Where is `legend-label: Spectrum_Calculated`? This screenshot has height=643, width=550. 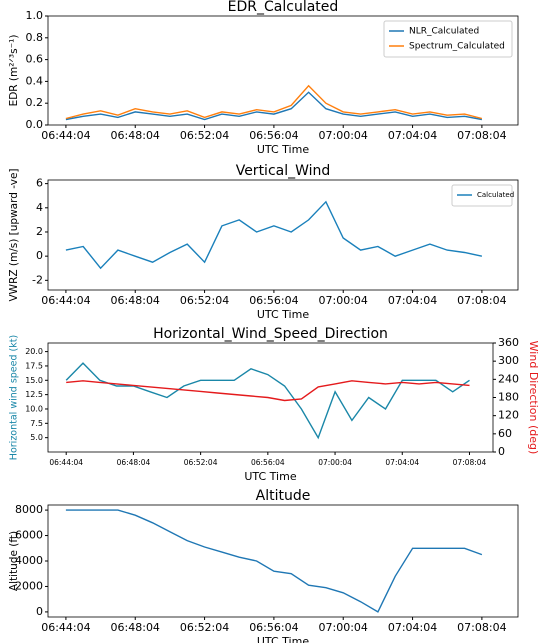 legend-label: Spectrum_Calculated is located at coordinates (457, 47).